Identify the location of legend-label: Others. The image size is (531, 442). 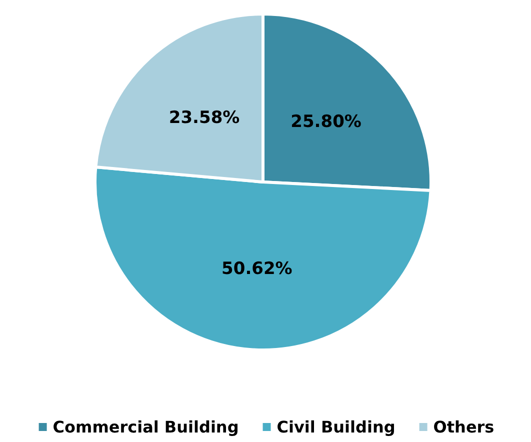
(463, 427).